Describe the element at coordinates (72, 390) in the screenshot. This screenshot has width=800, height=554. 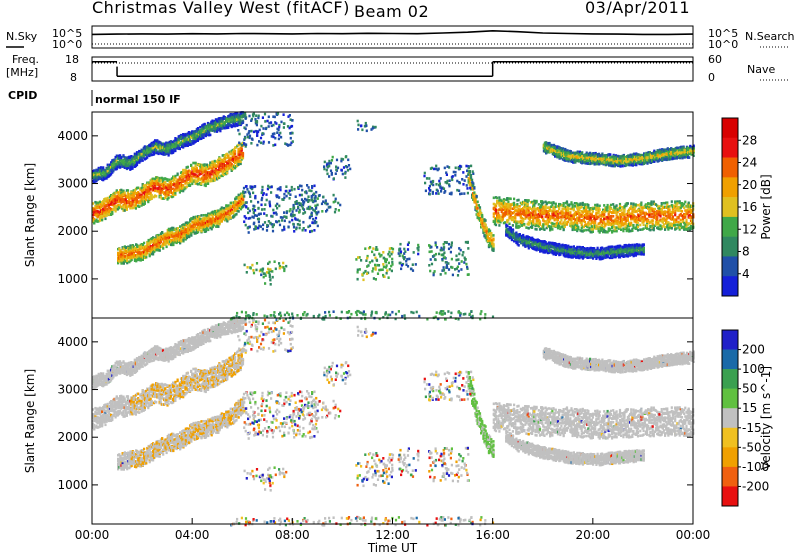
I see `velocity-ytick-label-2: 3000` at that location.